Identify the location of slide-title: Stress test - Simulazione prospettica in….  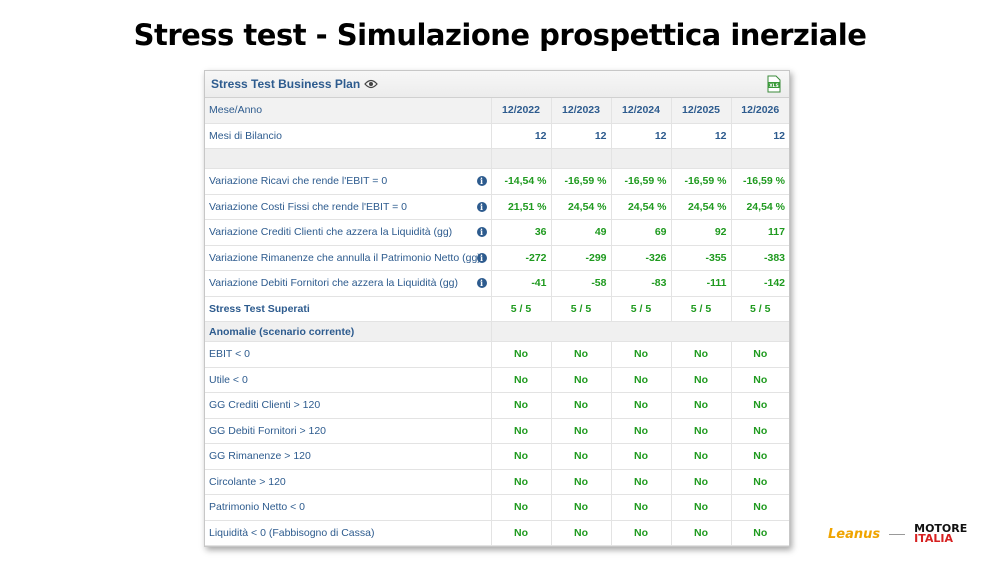
(500, 35).